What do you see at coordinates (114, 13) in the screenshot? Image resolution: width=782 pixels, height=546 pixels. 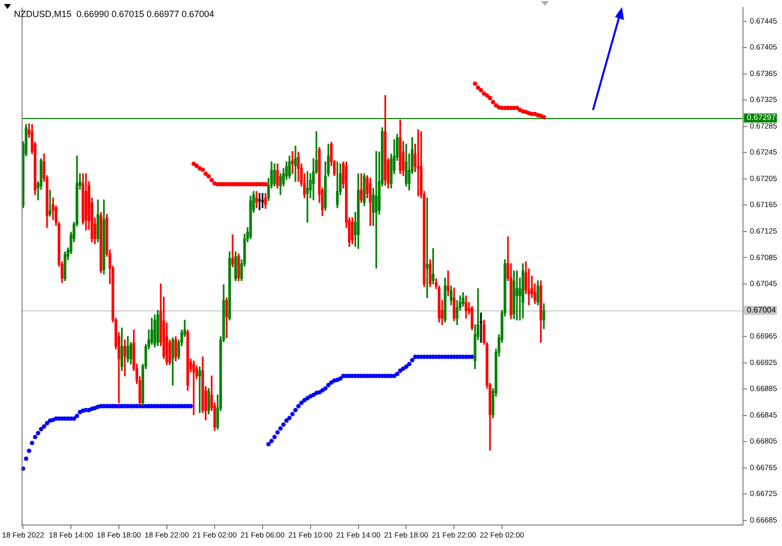 I see `chart-title: NZDUSD,M15 0.66990 0.67015 0.66977 0.67004` at bounding box center [114, 13].